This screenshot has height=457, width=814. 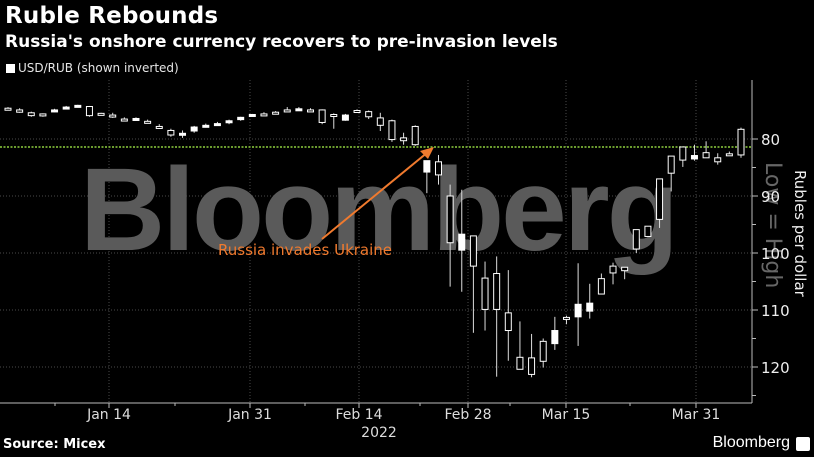 I want to click on y-tick-label: 90, so click(x=770, y=197).